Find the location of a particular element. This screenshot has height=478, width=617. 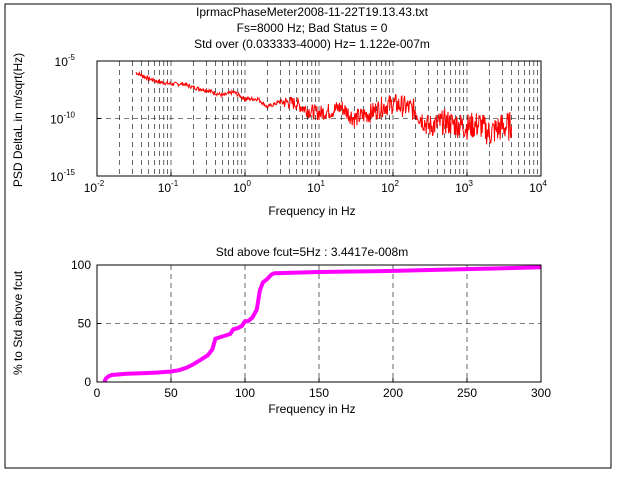

psd-x-label: Frequency in Hz is located at coordinates (311, 211).